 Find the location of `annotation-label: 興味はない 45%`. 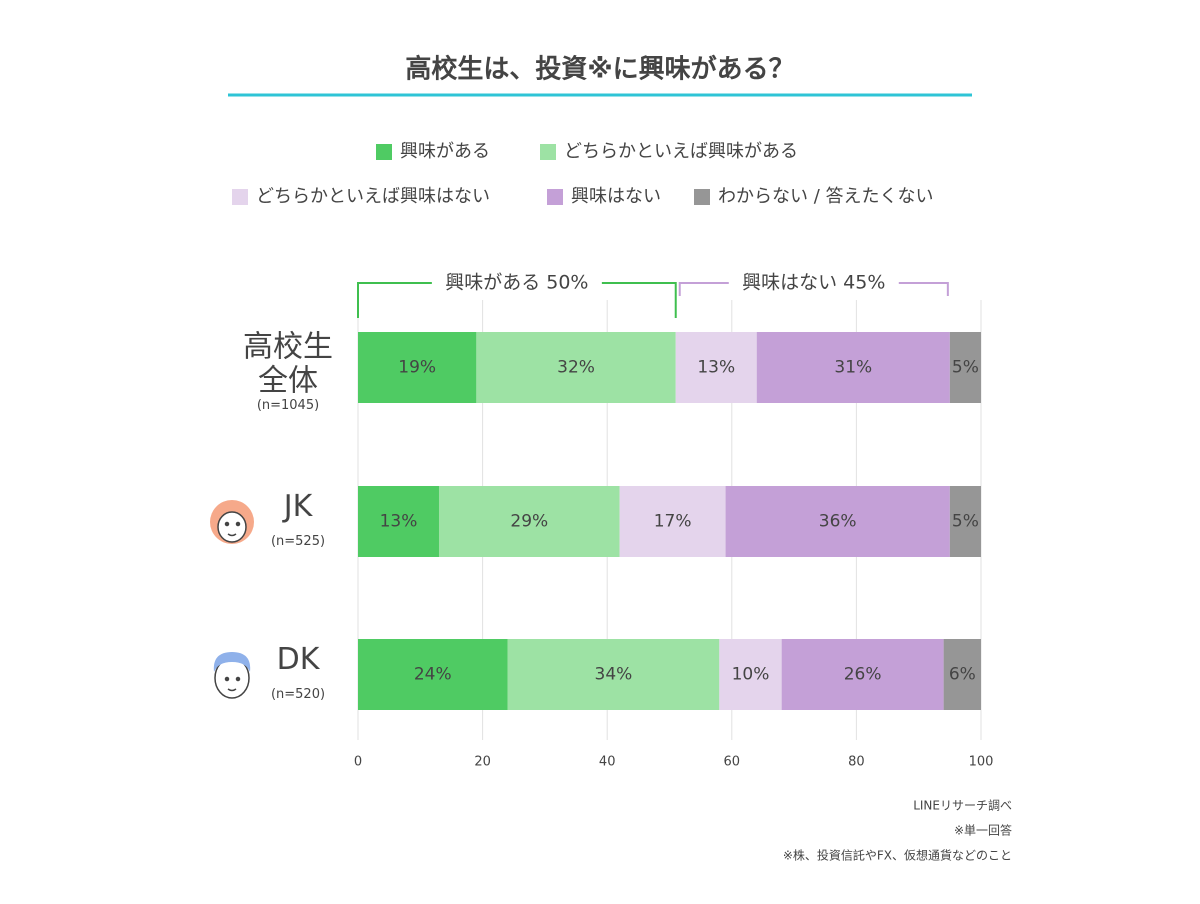

annotation-label: 興味はない 45% is located at coordinates (813, 283).